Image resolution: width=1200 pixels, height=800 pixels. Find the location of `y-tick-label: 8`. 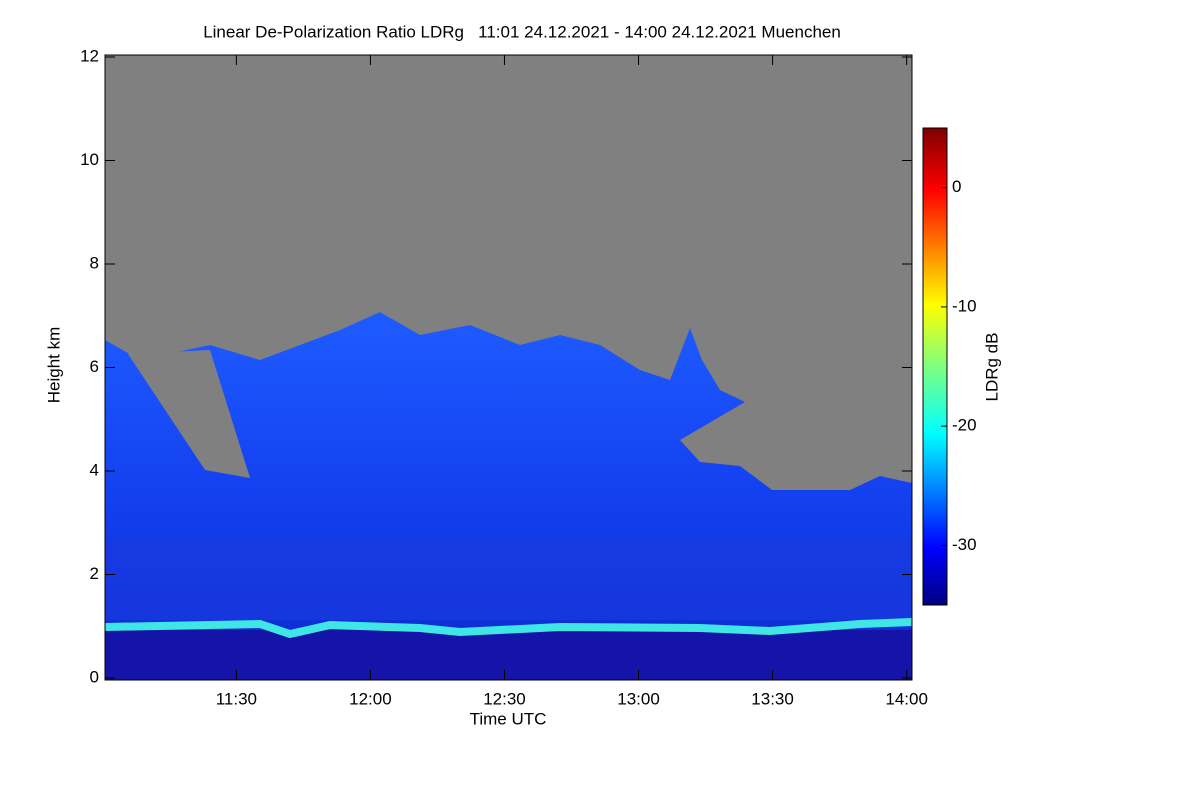

y-tick-label: 8 is located at coordinates (94, 262).